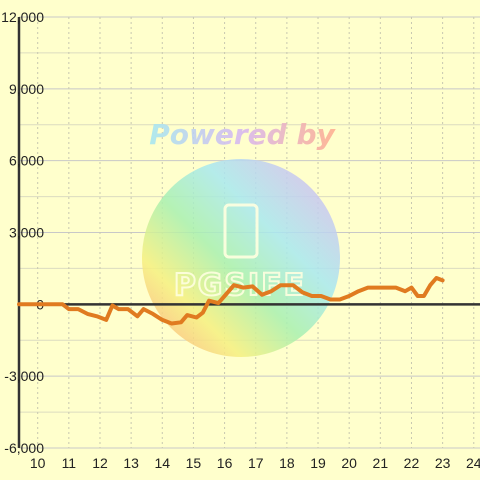  I want to click on x-tick-label: 13, so click(131, 463).